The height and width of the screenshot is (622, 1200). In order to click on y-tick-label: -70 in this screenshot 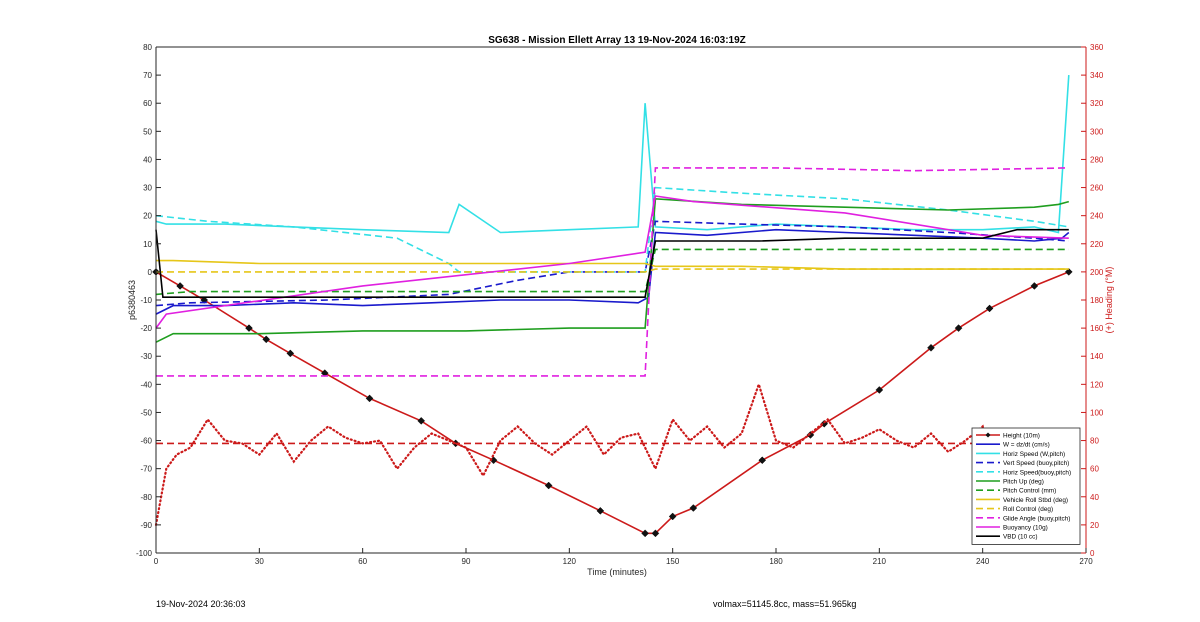, I will do `click(146, 469)`.